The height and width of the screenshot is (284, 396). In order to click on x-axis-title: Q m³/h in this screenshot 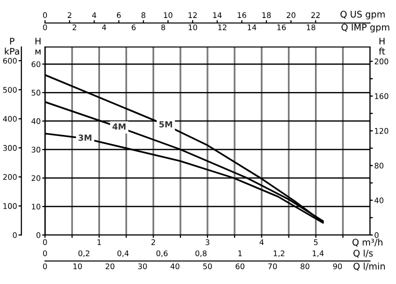, I will do `click(367, 242)`.